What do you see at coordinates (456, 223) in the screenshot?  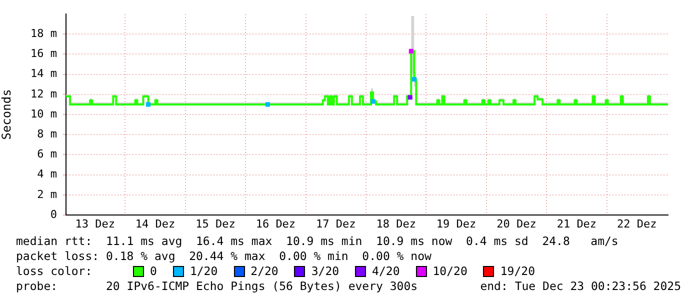 I see `x-tick-label: 19 Dez` at bounding box center [456, 223].